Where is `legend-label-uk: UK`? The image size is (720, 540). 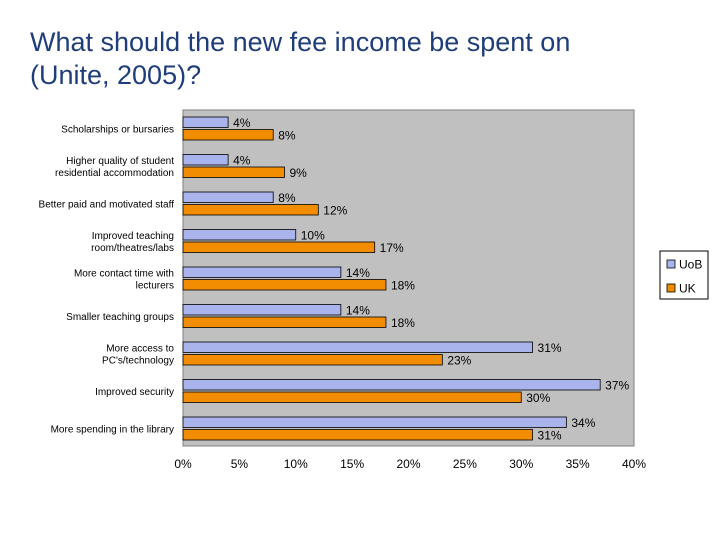
legend-label-uk: UK is located at coordinates (687, 289).